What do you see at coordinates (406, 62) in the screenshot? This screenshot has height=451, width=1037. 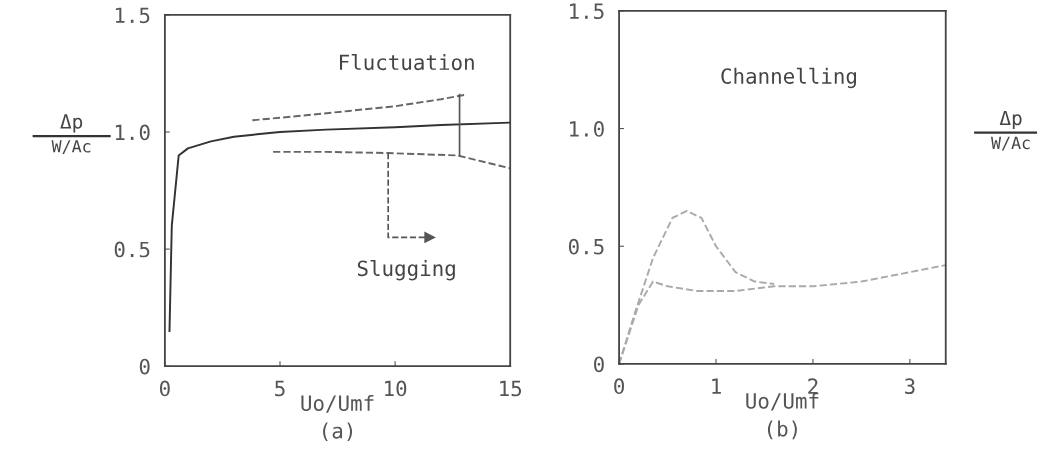 I see `annotation: Fluctuation` at bounding box center [406, 62].